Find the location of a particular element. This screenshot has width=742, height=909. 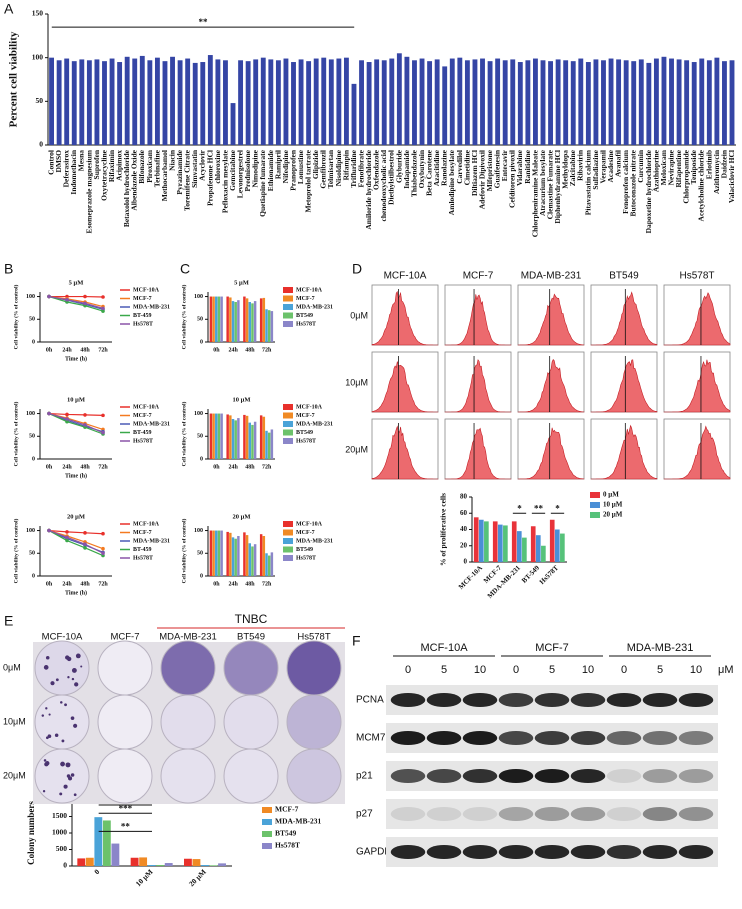

x-tick-label: Glipizide is located at coordinates (315, 164).